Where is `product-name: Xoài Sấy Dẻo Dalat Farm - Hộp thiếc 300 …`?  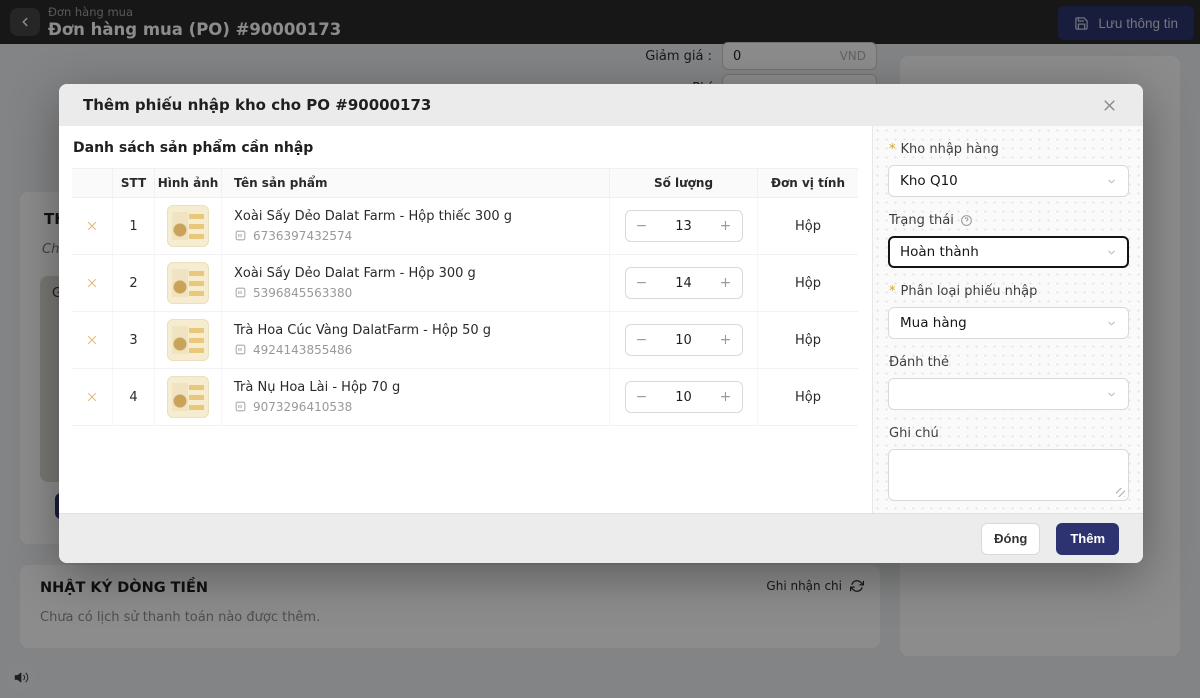
product-name: Xoài Sấy Dẻo Dalat Farm - Hộp thiếc 300 … is located at coordinates (373, 217).